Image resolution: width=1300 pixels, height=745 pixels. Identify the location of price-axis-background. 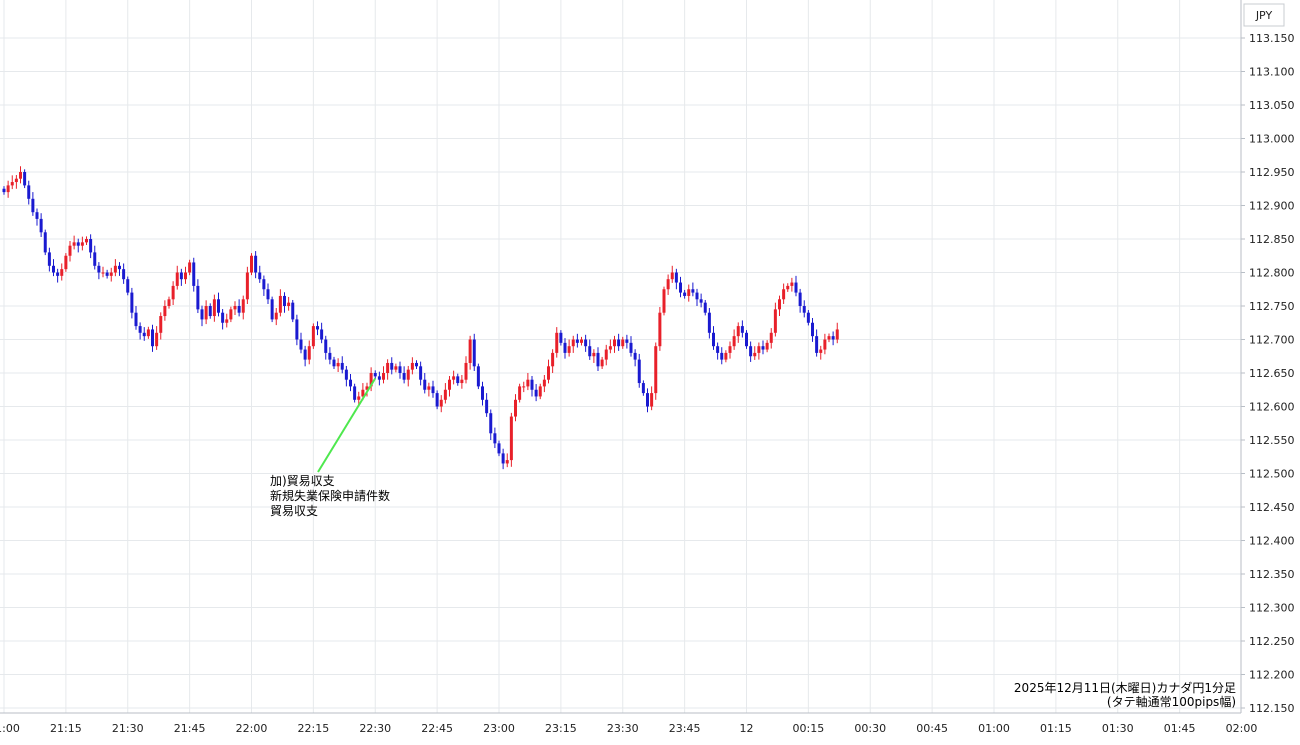
(1270, 372).